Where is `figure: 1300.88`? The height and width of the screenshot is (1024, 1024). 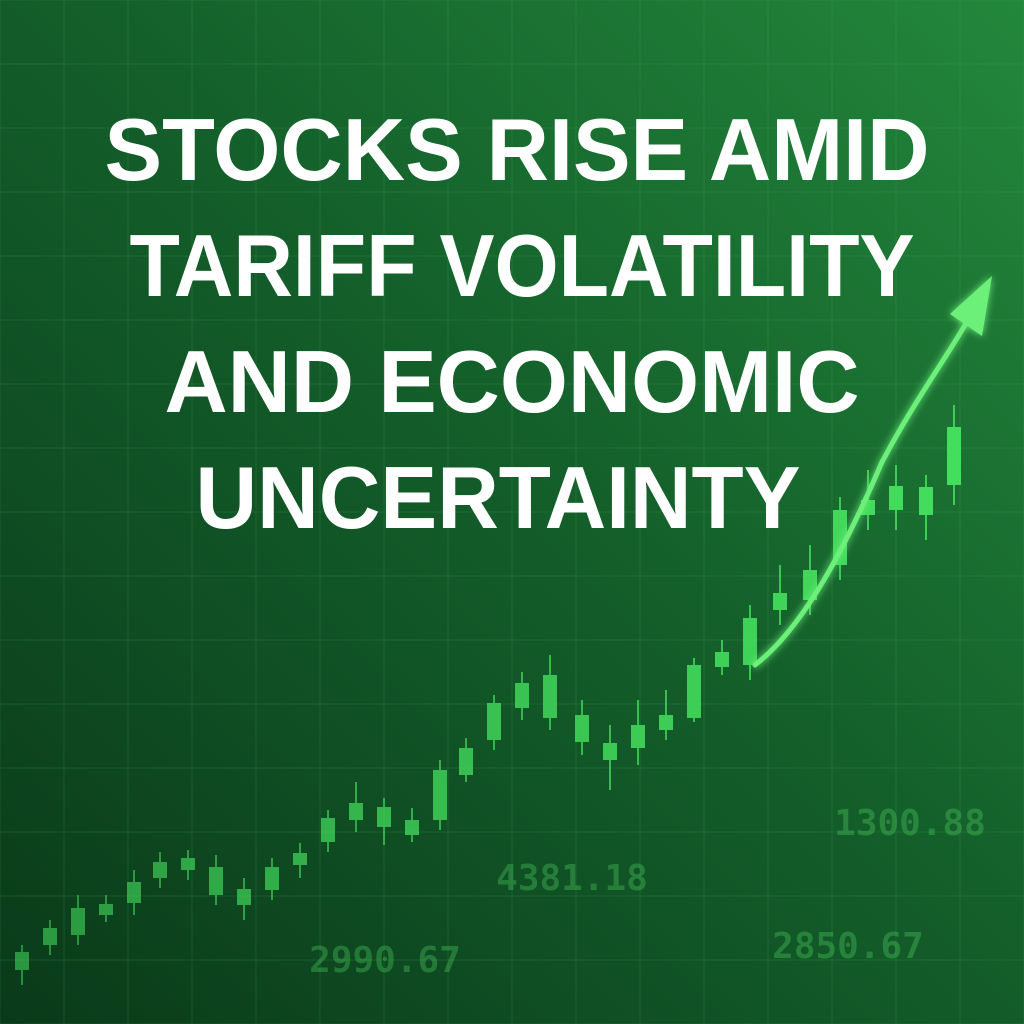
figure: 1300.88 is located at coordinates (910, 823).